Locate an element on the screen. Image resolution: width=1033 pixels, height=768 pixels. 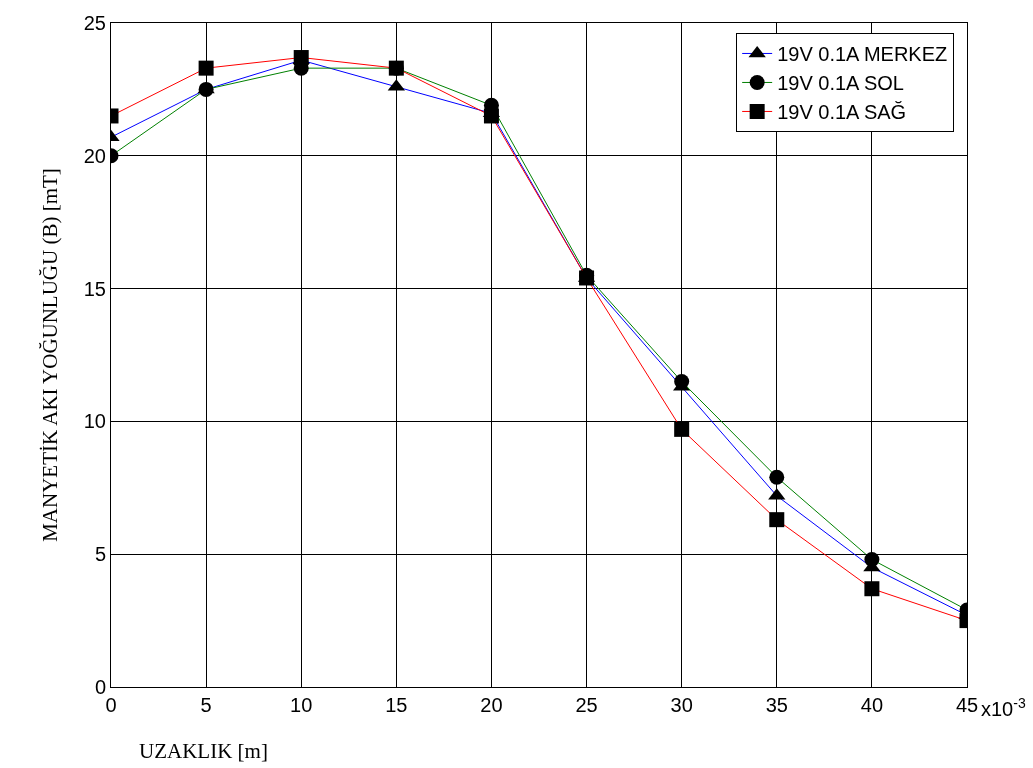
text: x10$^{-3}$ is located at coordinates (1003, 708).